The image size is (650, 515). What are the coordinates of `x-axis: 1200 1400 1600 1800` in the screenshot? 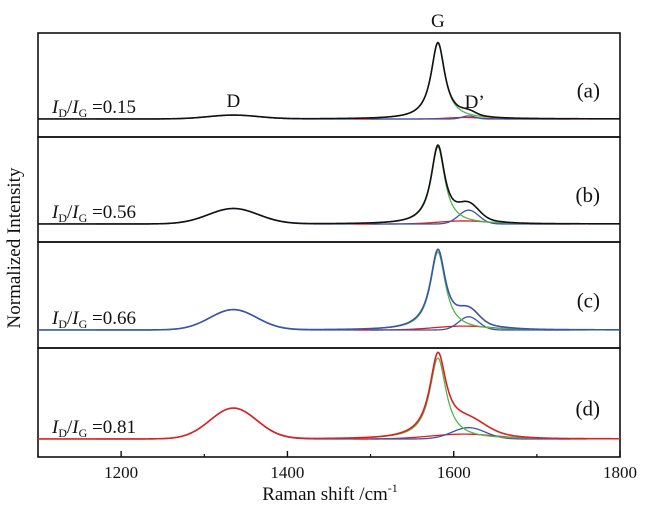 It's located at (337, 466).